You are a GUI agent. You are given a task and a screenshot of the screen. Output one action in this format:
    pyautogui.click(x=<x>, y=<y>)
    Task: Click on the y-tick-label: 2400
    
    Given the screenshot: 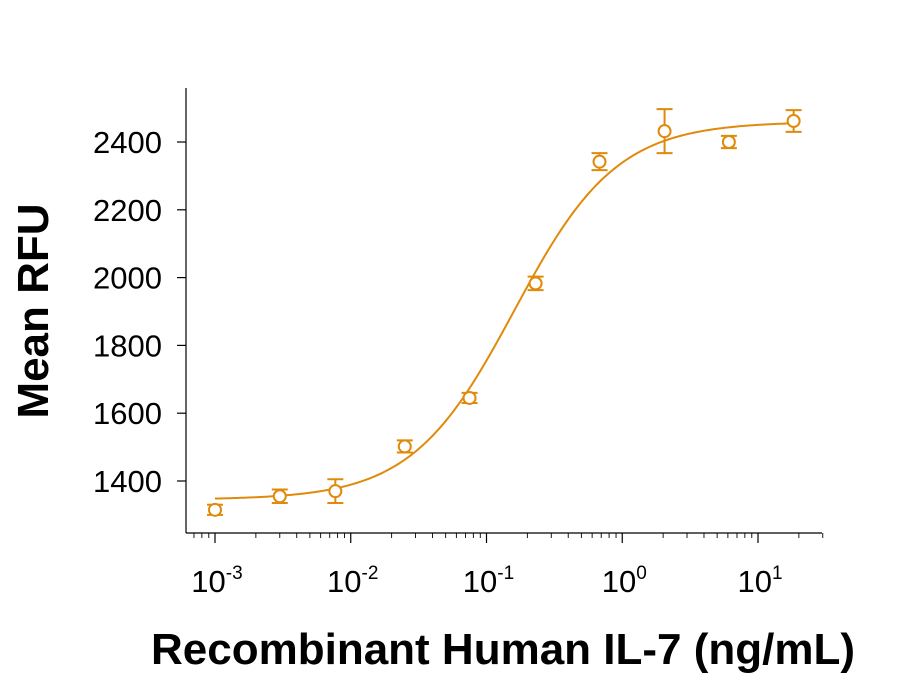 What is the action you would take?
    pyautogui.click(x=127, y=142)
    